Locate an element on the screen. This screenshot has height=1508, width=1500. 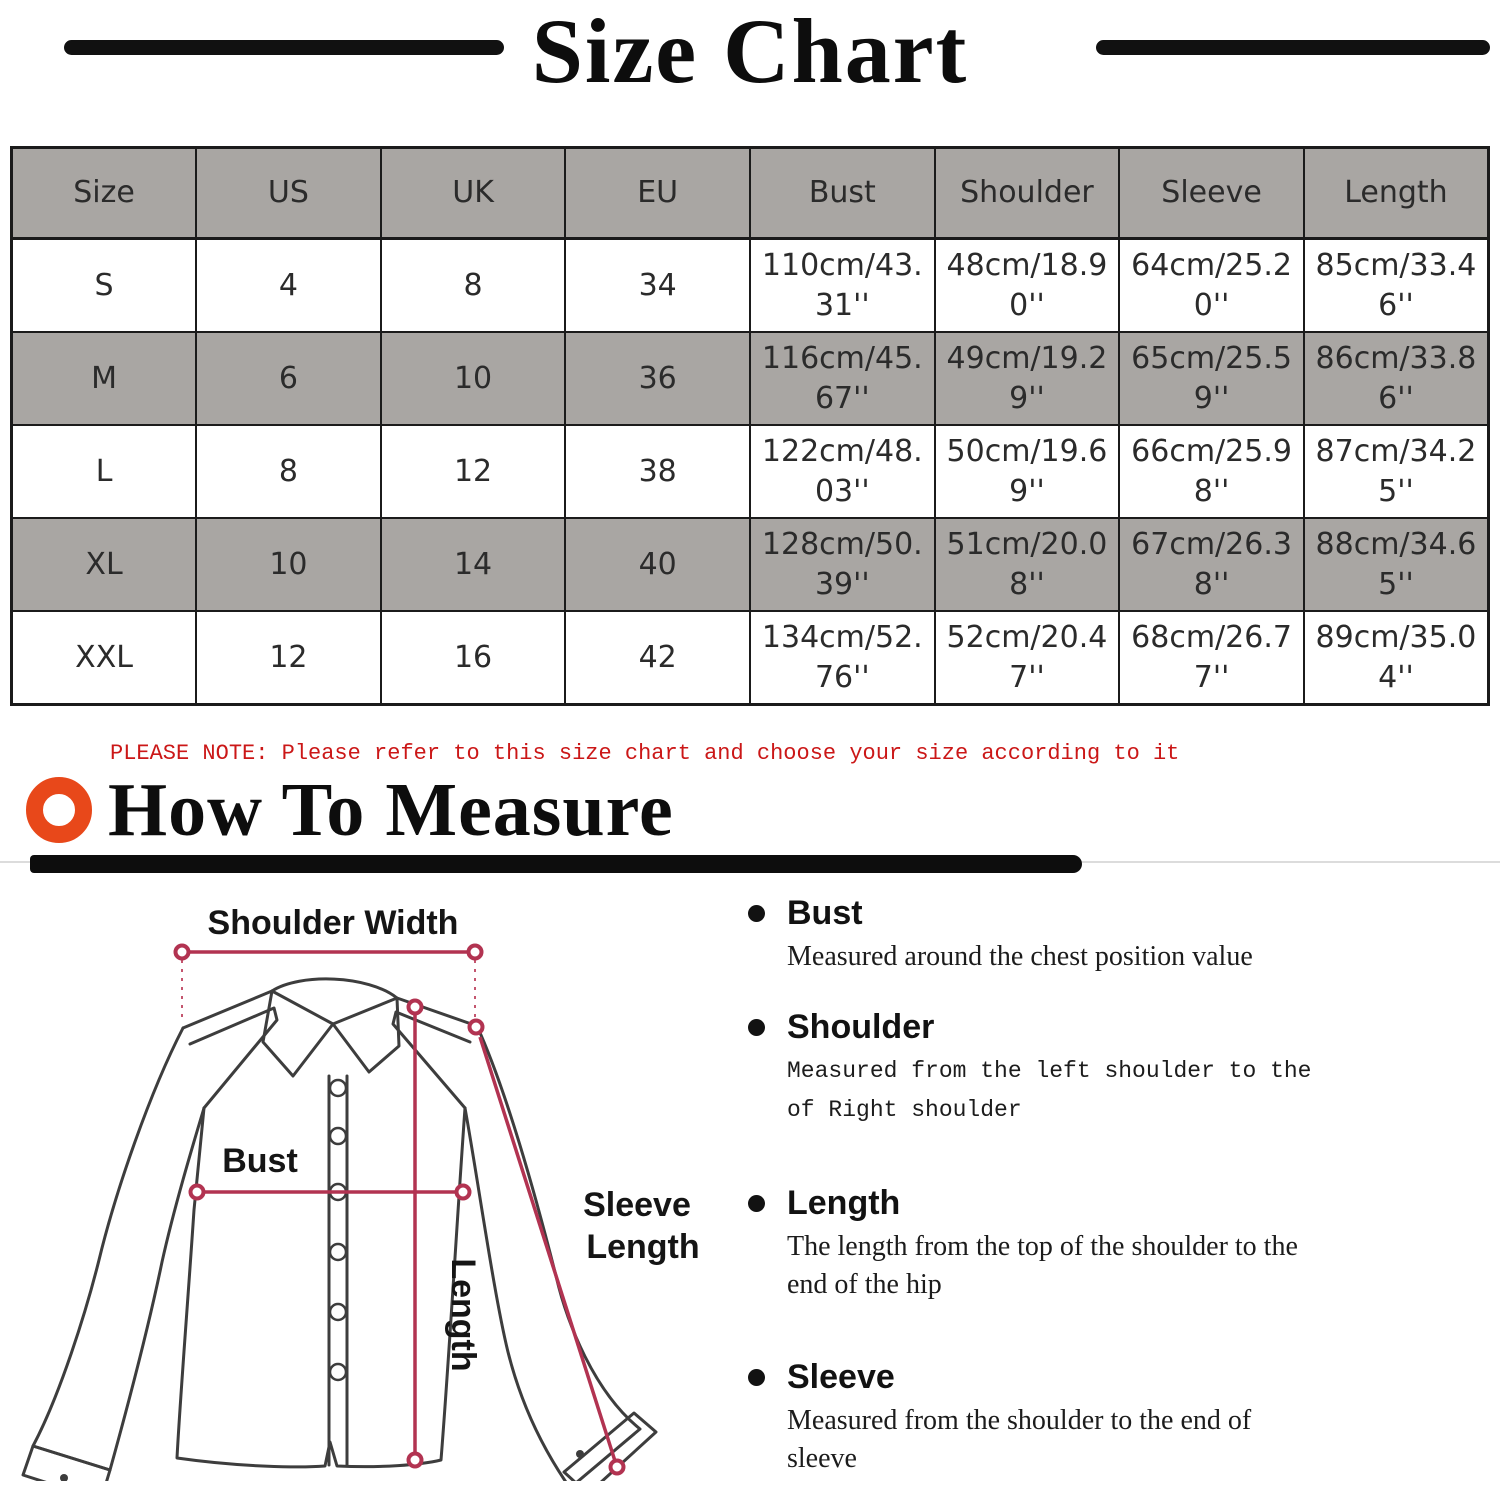
size-cell: 68cm/26.77'' is located at coordinates (1211, 658).